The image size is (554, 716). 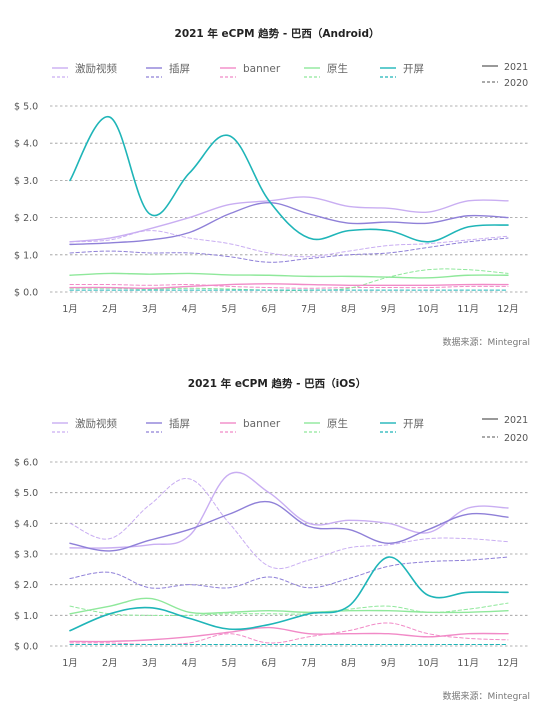 I want to click on chart-title: 2021 年 eCPM 趋势 - 巴西（Android）, so click(x=277, y=33).